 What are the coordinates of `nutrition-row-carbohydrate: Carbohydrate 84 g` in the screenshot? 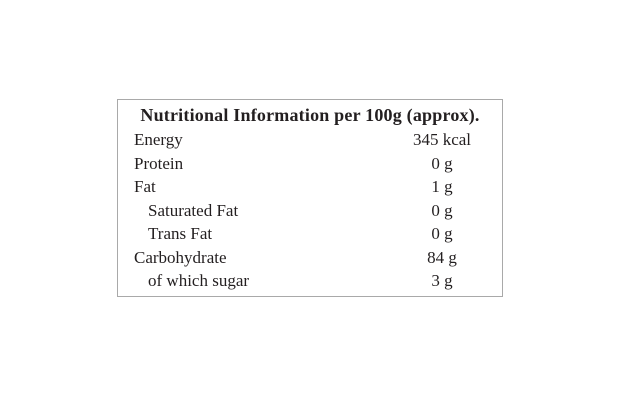 It's located at (310, 258).